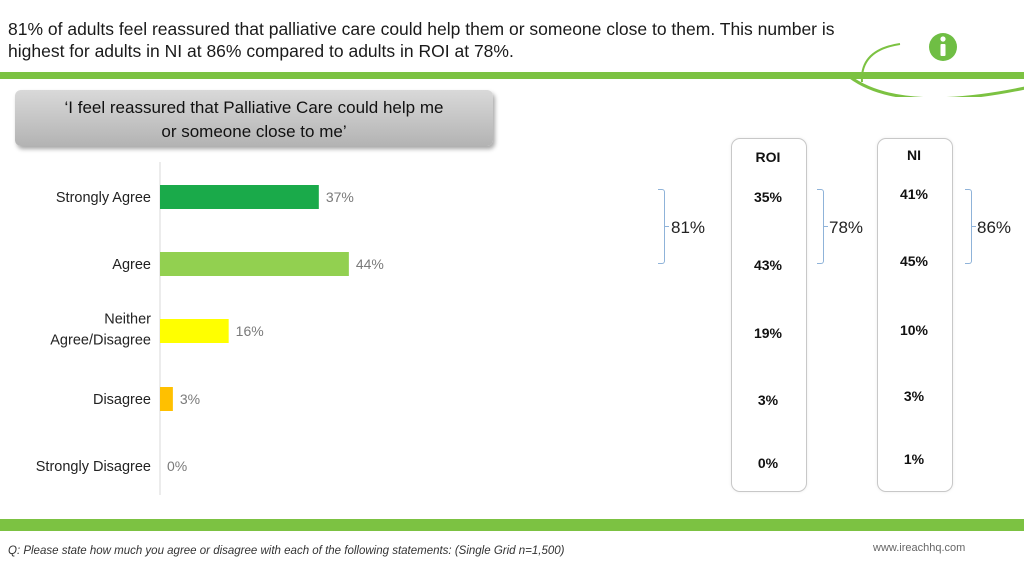  What do you see at coordinates (122, 400) in the screenshot?
I see `category-label: Disagree` at bounding box center [122, 400].